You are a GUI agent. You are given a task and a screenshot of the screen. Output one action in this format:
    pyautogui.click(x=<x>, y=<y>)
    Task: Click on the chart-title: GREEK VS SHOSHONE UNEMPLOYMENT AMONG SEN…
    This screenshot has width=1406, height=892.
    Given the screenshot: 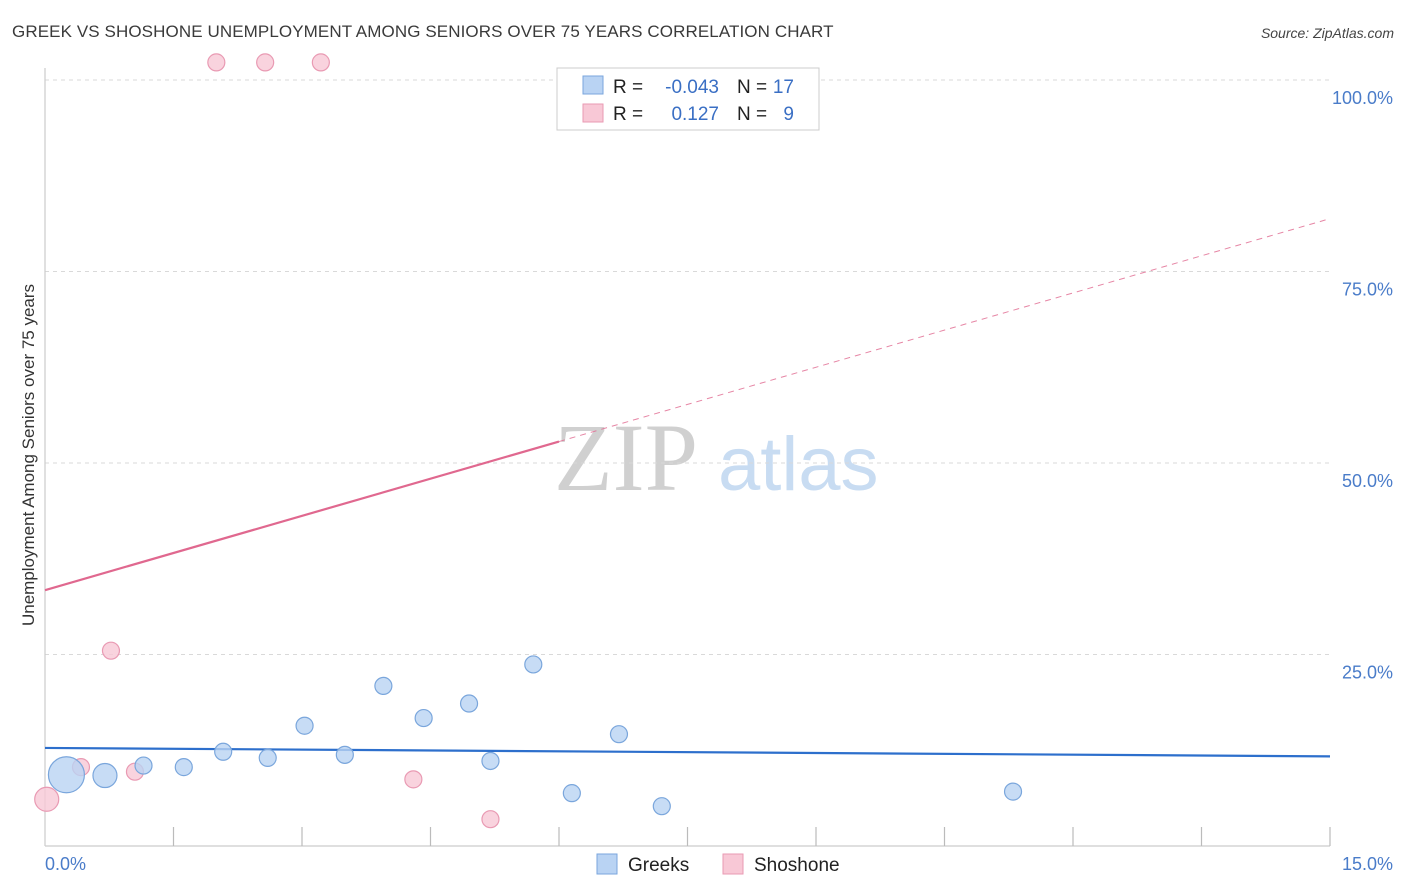 What is the action you would take?
    pyautogui.click(x=423, y=31)
    